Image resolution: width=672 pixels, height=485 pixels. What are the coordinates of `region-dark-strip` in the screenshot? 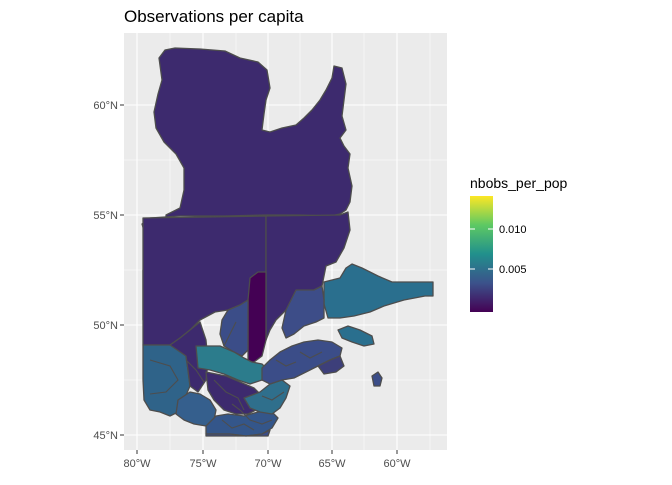 It's located at (257, 317).